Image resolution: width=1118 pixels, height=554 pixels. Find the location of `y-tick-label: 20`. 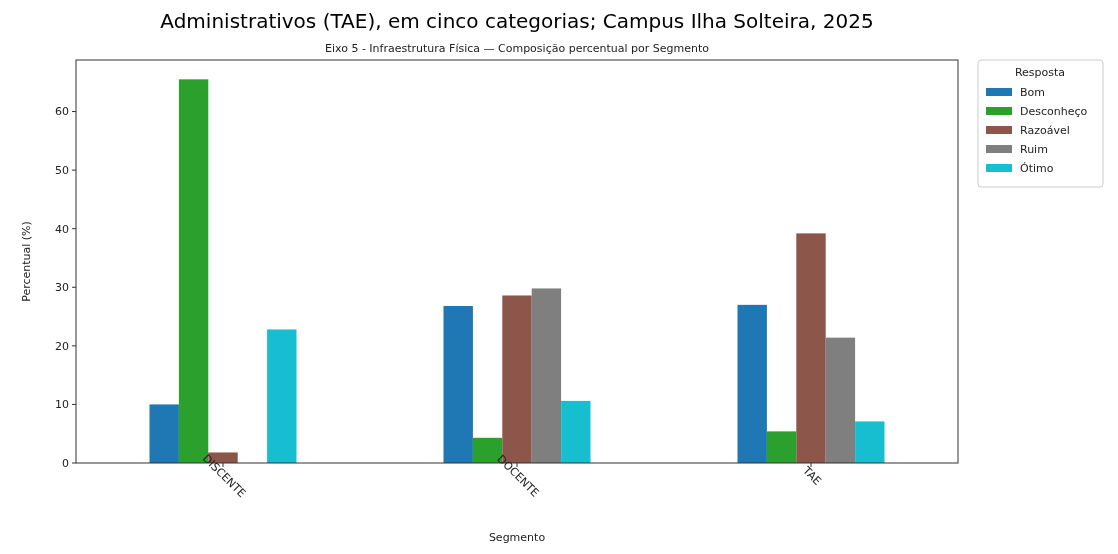

y-tick-label: 20 is located at coordinates (62, 346).